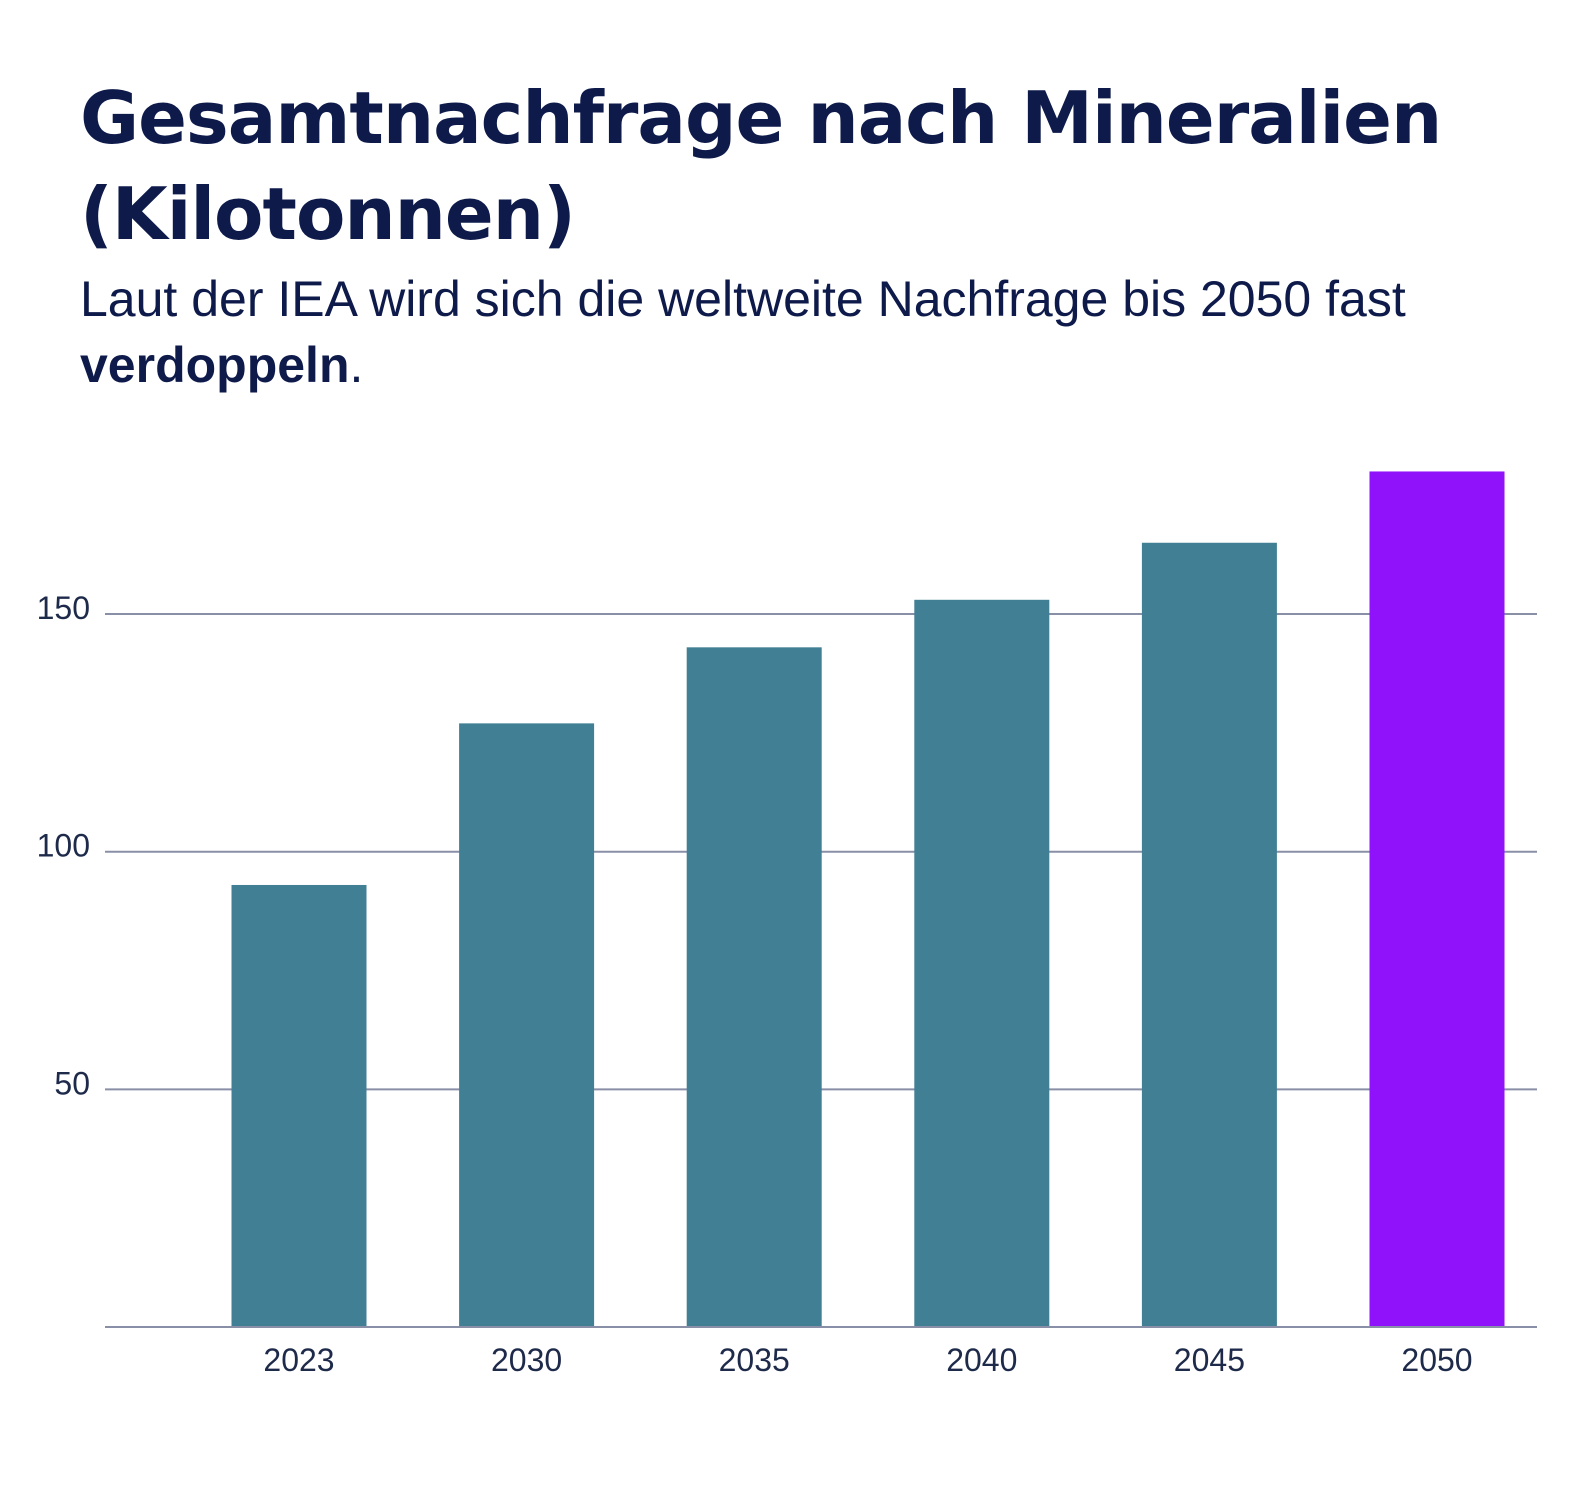 This screenshot has width=1585, height=1499. What do you see at coordinates (1437, 899) in the screenshot?
I see `bar-2050` at bounding box center [1437, 899].